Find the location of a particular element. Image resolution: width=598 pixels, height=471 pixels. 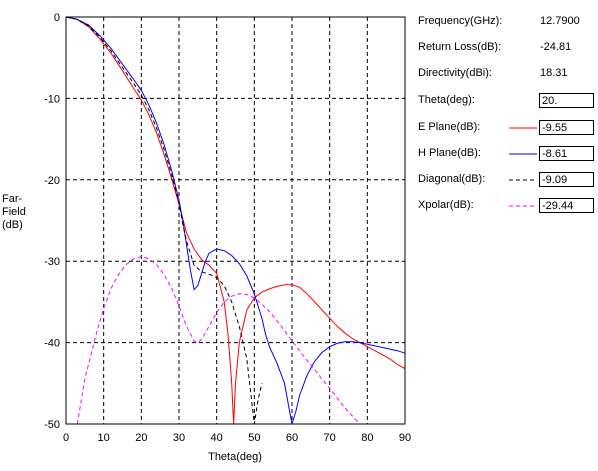

y-tick-label: -50 is located at coordinates (52, 425).